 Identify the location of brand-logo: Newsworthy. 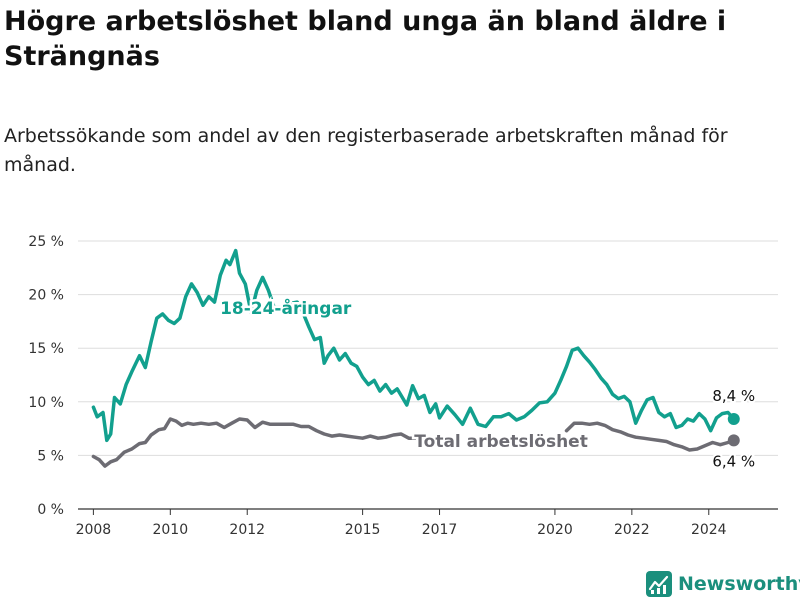
(723, 584).